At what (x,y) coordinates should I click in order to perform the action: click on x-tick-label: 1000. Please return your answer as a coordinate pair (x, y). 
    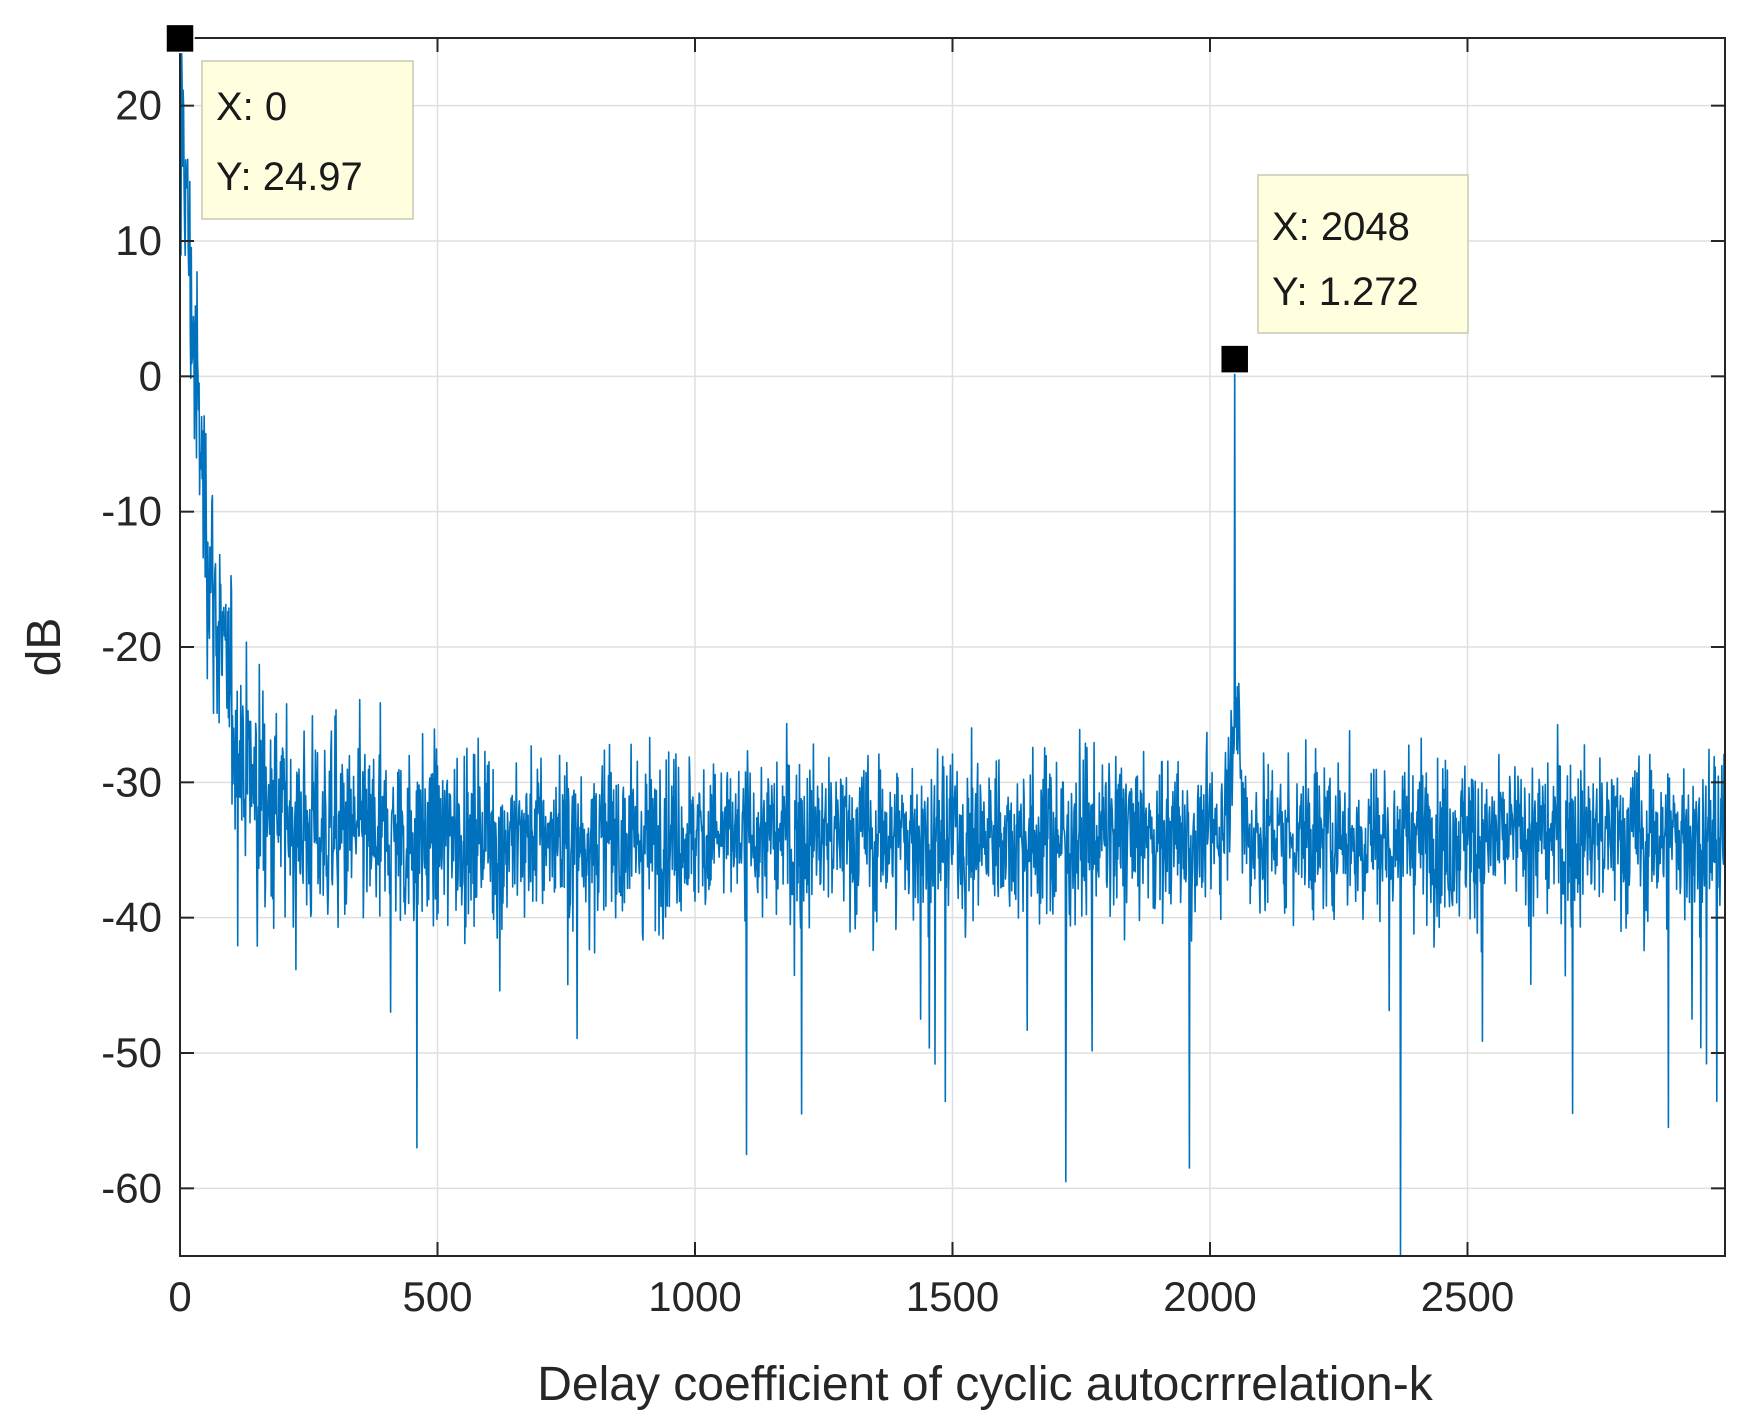
    Looking at the image, I should click on (694, 1296).